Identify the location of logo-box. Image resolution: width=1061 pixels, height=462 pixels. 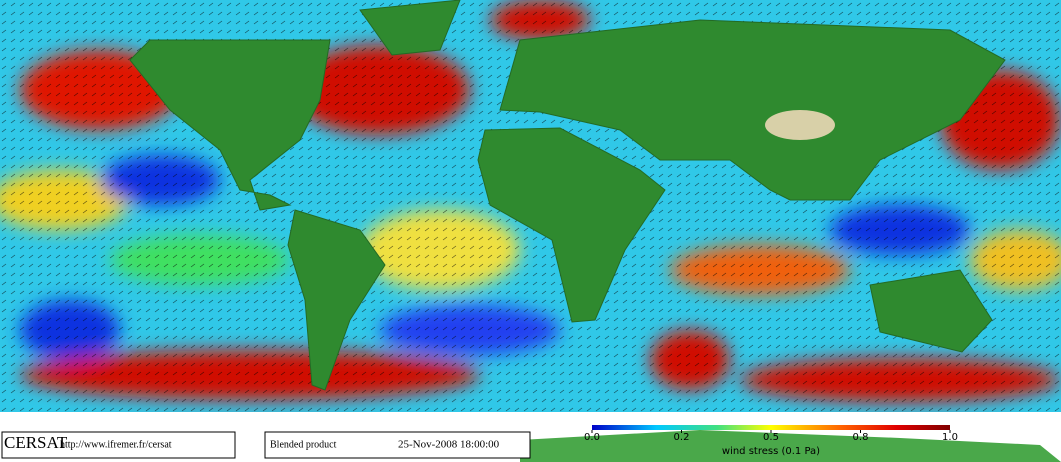
(118, 445).